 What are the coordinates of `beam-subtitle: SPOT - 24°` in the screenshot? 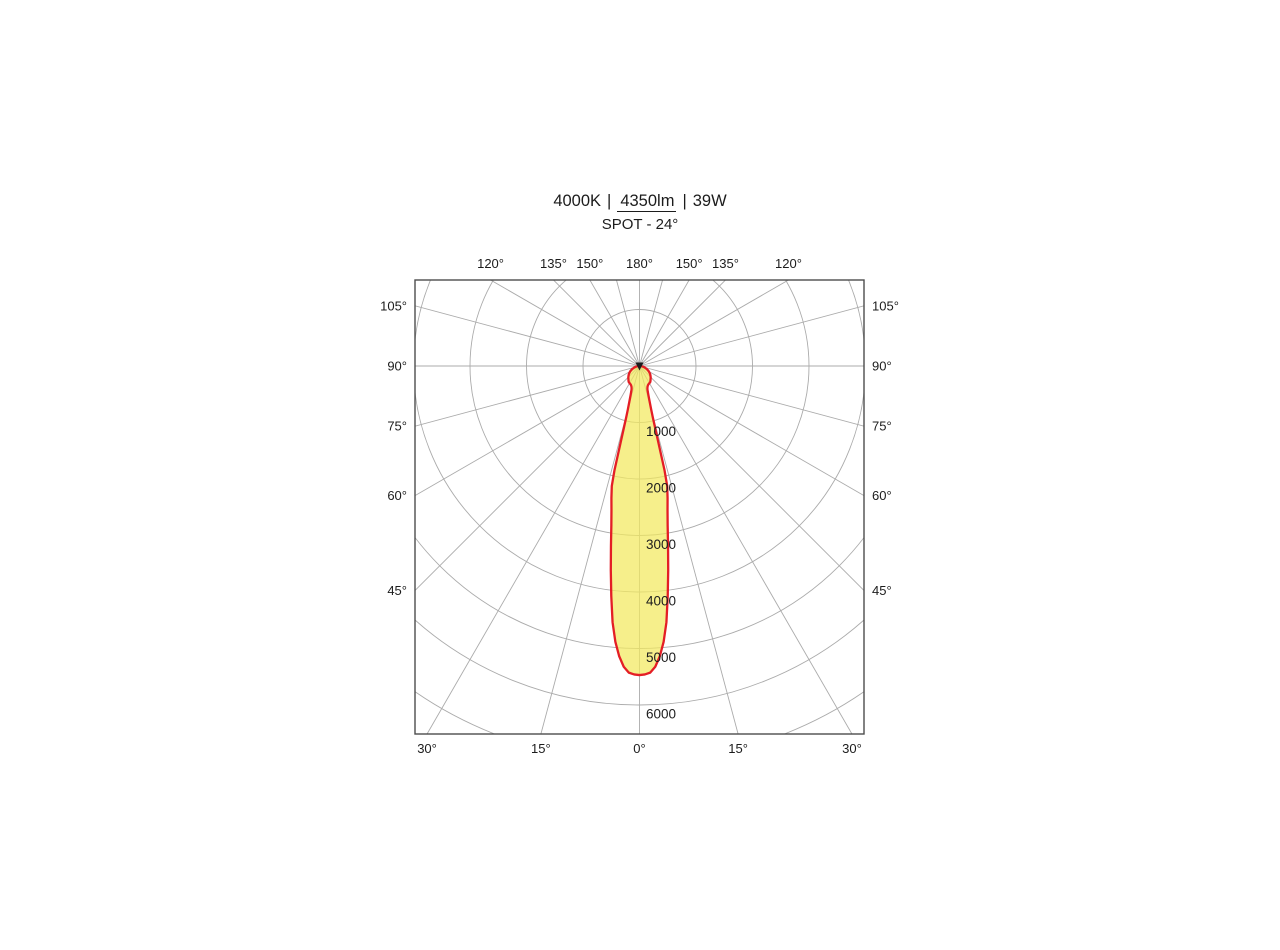 It's located at (640, 224).